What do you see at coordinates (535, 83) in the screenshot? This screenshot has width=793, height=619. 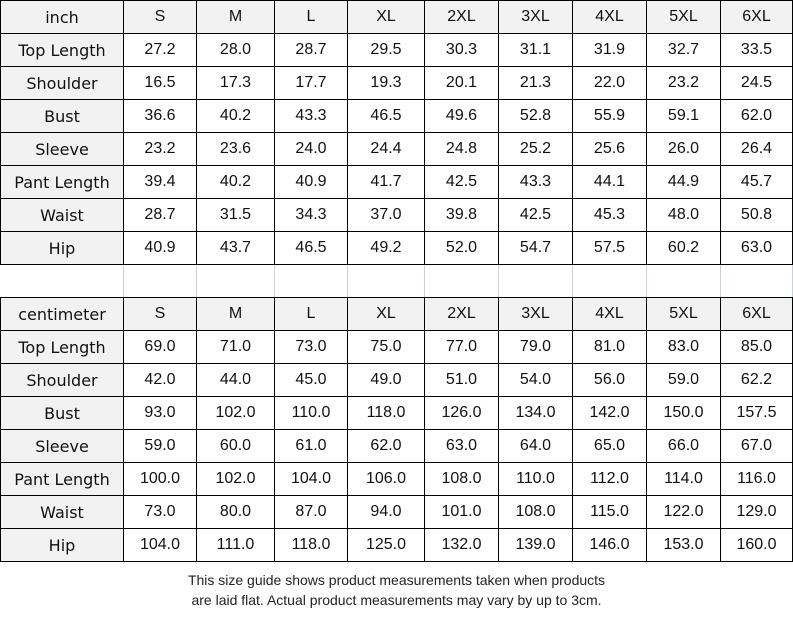 I see `measurement-value: 21.3` at bounding box center [535, 83].